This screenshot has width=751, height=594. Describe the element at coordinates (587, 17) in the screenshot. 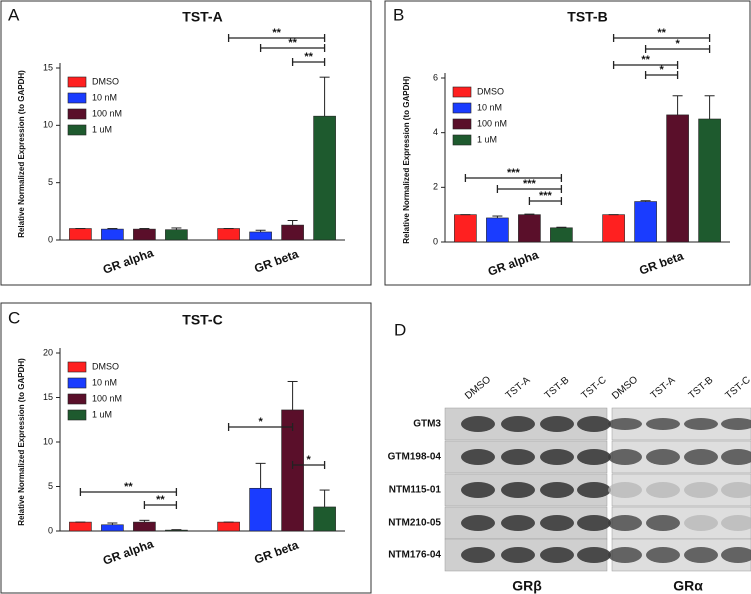

I see `chart-title: TST-B` at that location.